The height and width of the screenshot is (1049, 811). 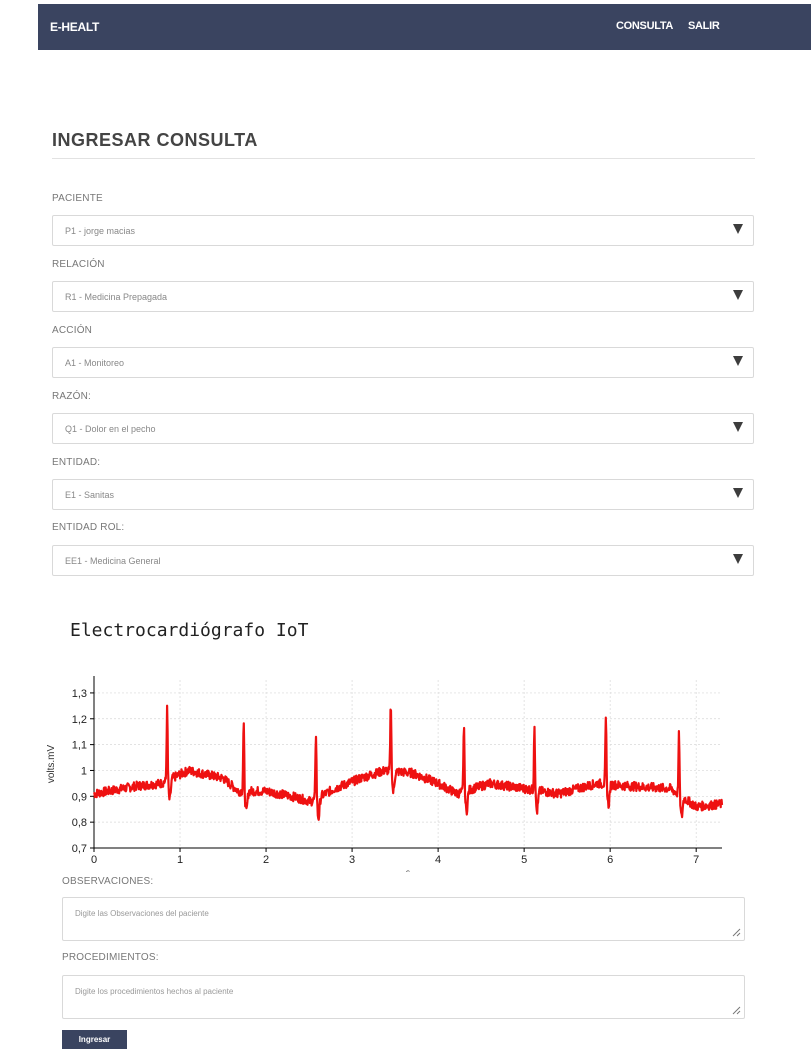 I want to click on entidad-rol-select-value: EE1 - Medicina General, so click(x=113, y=561).